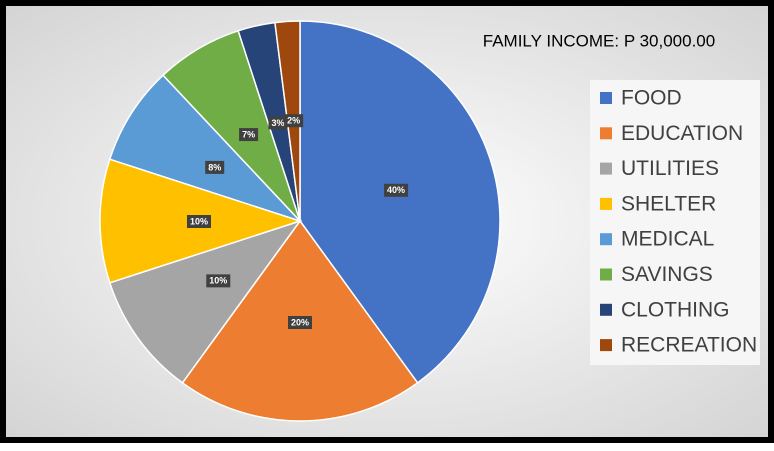 Image resolution: width=774 pixels, height=451 pixels. I want to click on legend-label: UTILITIES, so click(670, 168).